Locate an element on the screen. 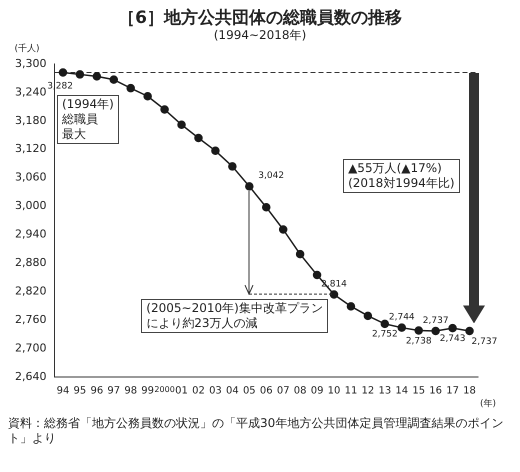  x-tick-label: 06 is located at coordinates (266, 391).